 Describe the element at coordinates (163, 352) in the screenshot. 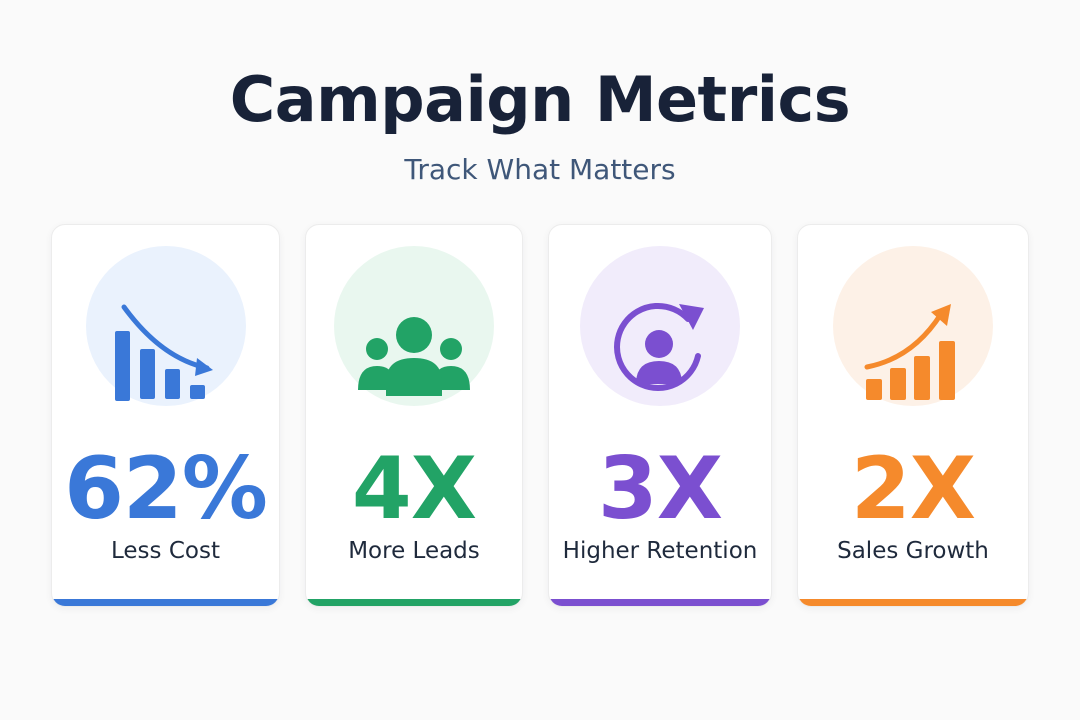

I see `bar-chart-decrease-icon` at that location.